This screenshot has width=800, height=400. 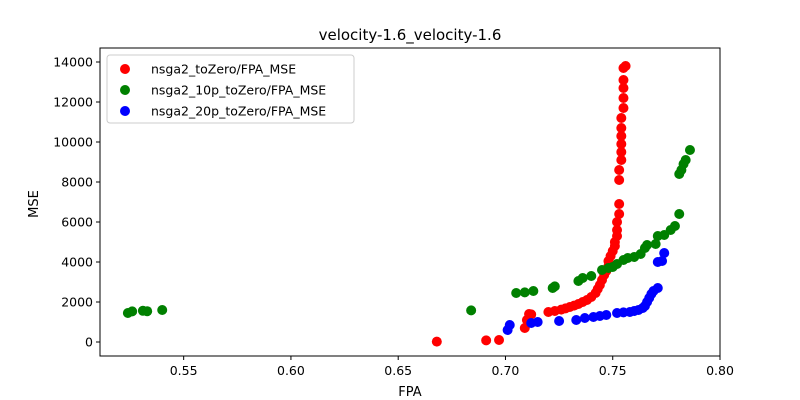 I want to click on x-tick-label: 0.60, so click(x=291, y=370).